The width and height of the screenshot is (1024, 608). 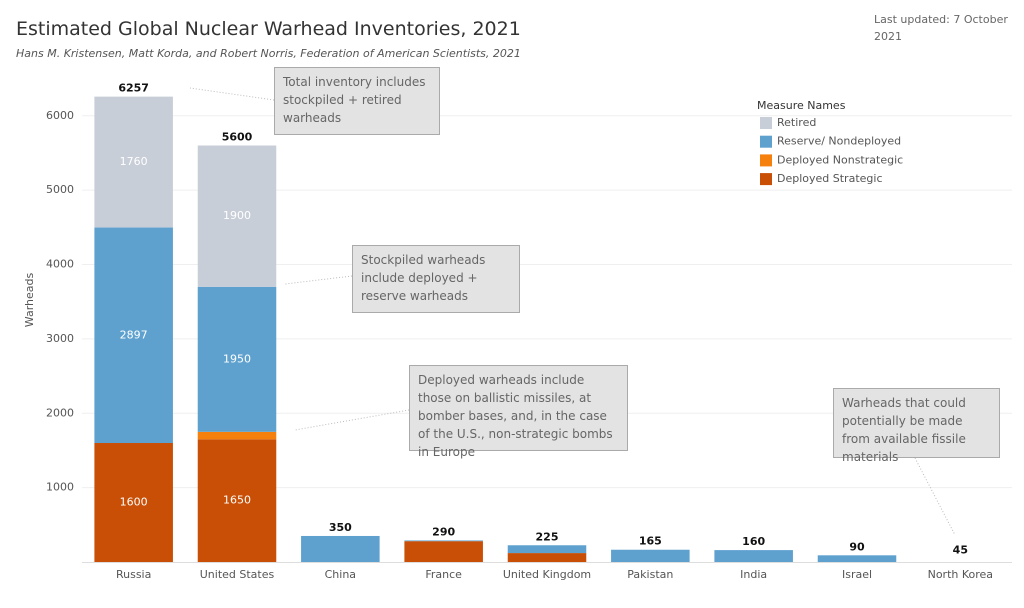 I want to click on total-label: 350, so click(x=340, y=527).